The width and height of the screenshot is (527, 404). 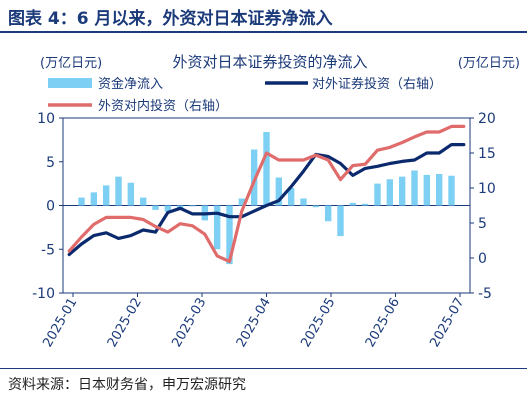 What do you see at coordinates (254, 323) in the screenshot?
I see `x-tick-label: 2025-04` at bounding box center [254, 323].